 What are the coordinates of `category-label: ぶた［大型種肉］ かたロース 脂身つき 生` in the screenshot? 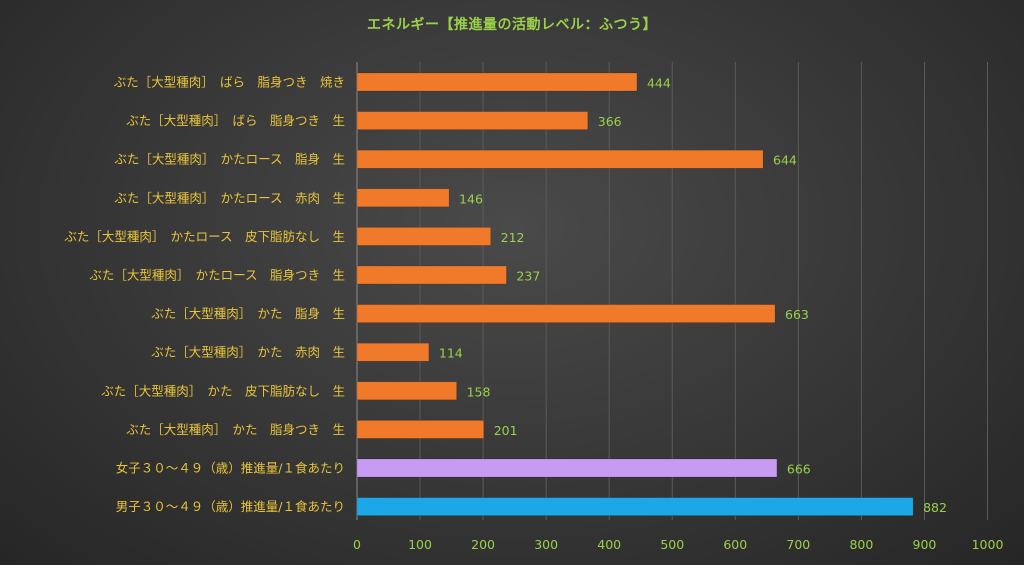 It's located at (217, 275).